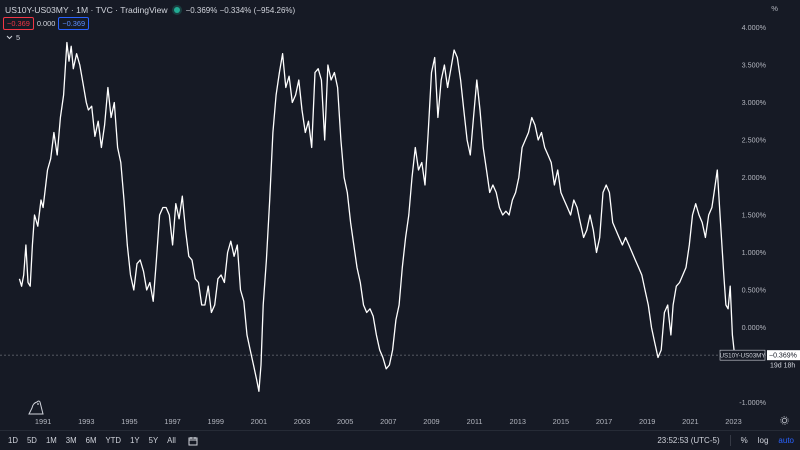  What do you see at coordinates (71, 440) in the screenshot?
I see `range-button-3m: 3M` at bounding box center [71, 440].